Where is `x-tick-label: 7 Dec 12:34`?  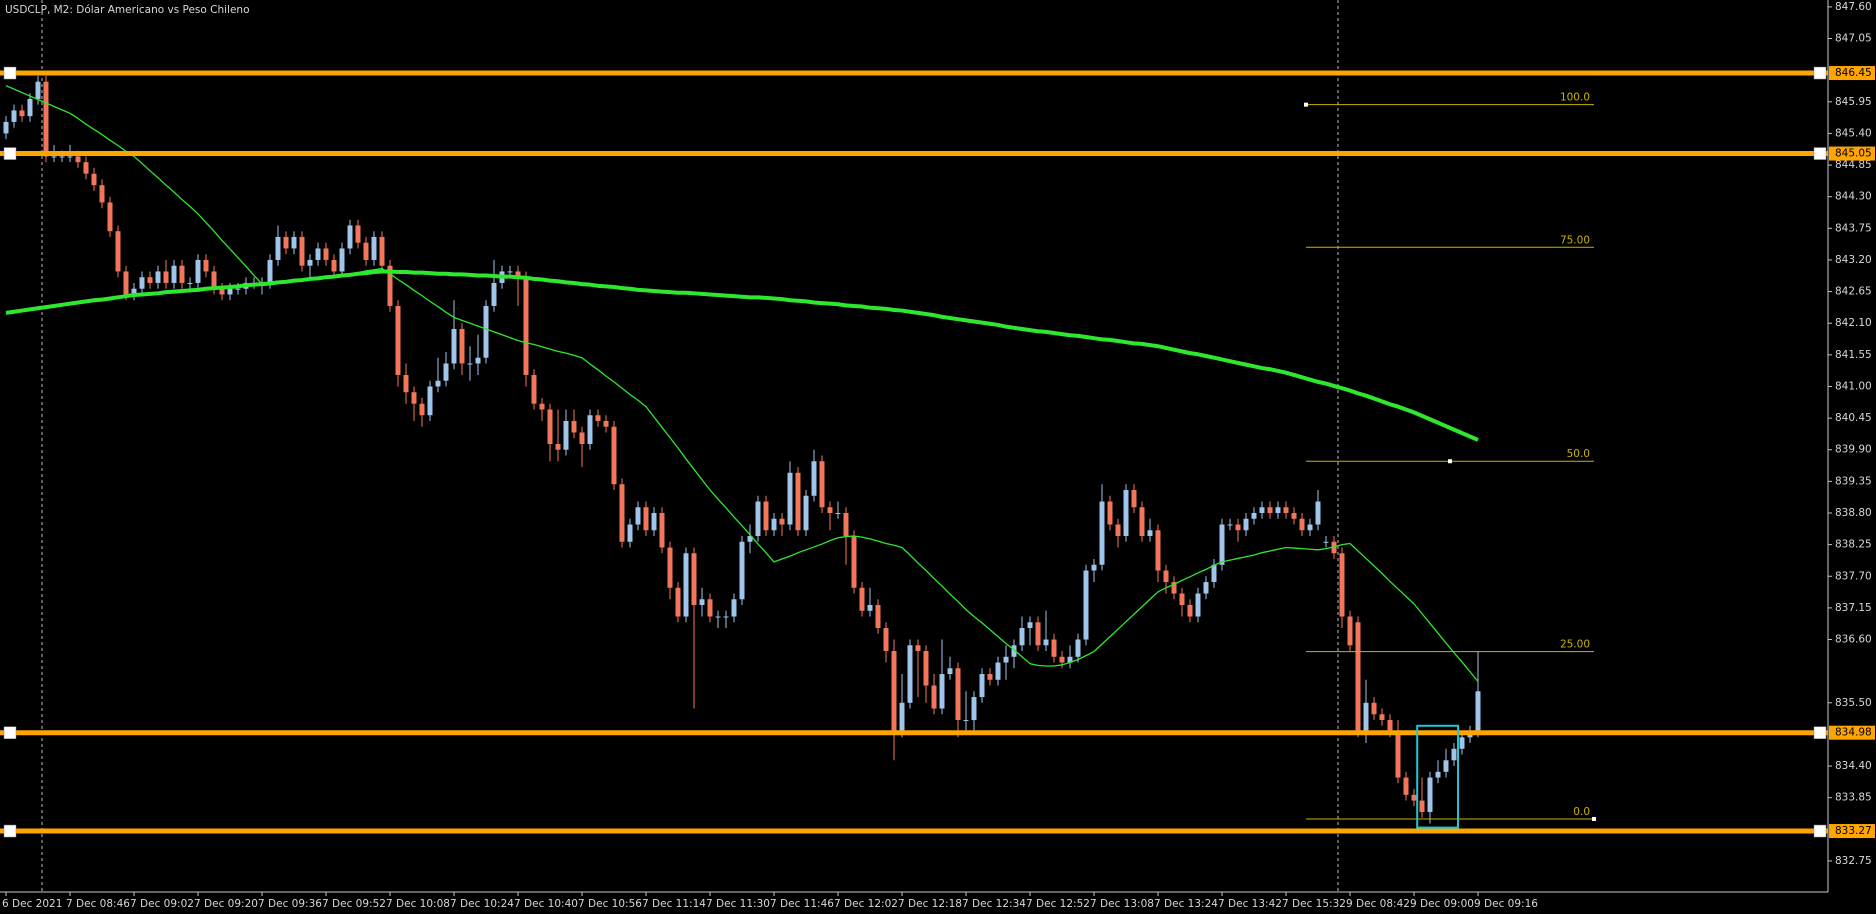 x-tick-label: 7 Dec 12:34 is located at coordinates (994, 904).